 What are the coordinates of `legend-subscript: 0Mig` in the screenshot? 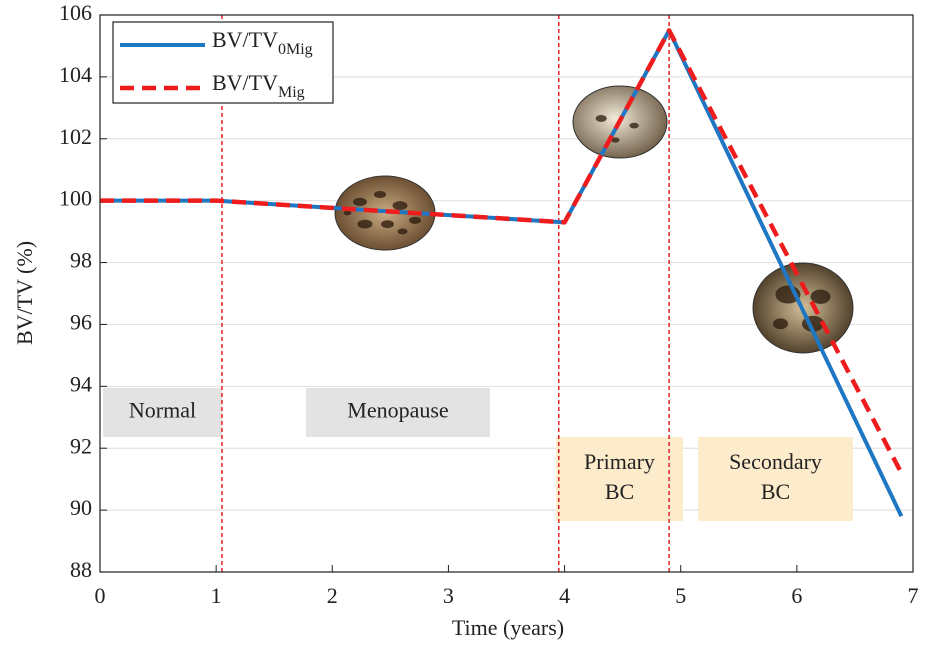 It's located at (295, 49).